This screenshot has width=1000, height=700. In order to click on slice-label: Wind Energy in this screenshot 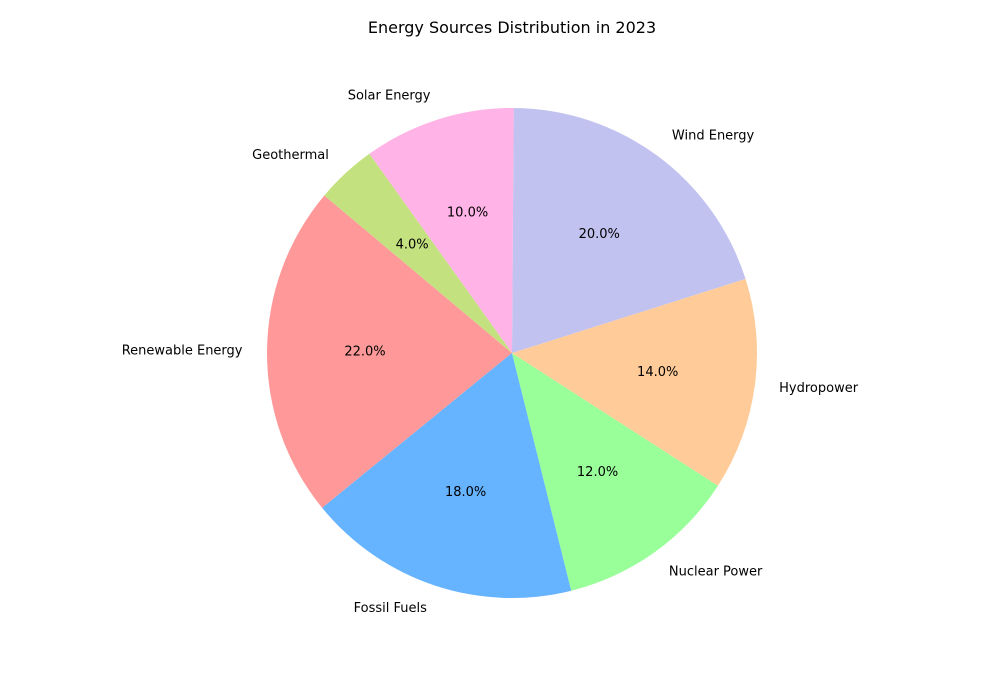, I will do `click(713, 136)`.